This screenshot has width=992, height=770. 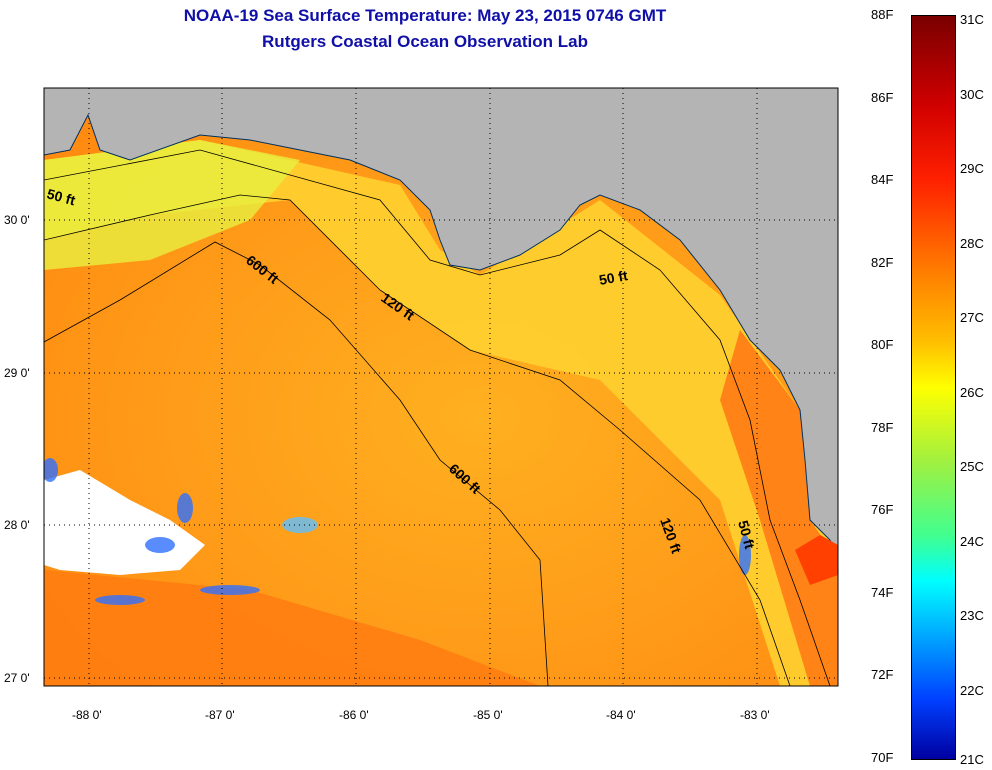 What do you see at coordinates (17, 525) in the screenshot?
I see `lat-label: 28 0'` at bounding box center [17, 525].